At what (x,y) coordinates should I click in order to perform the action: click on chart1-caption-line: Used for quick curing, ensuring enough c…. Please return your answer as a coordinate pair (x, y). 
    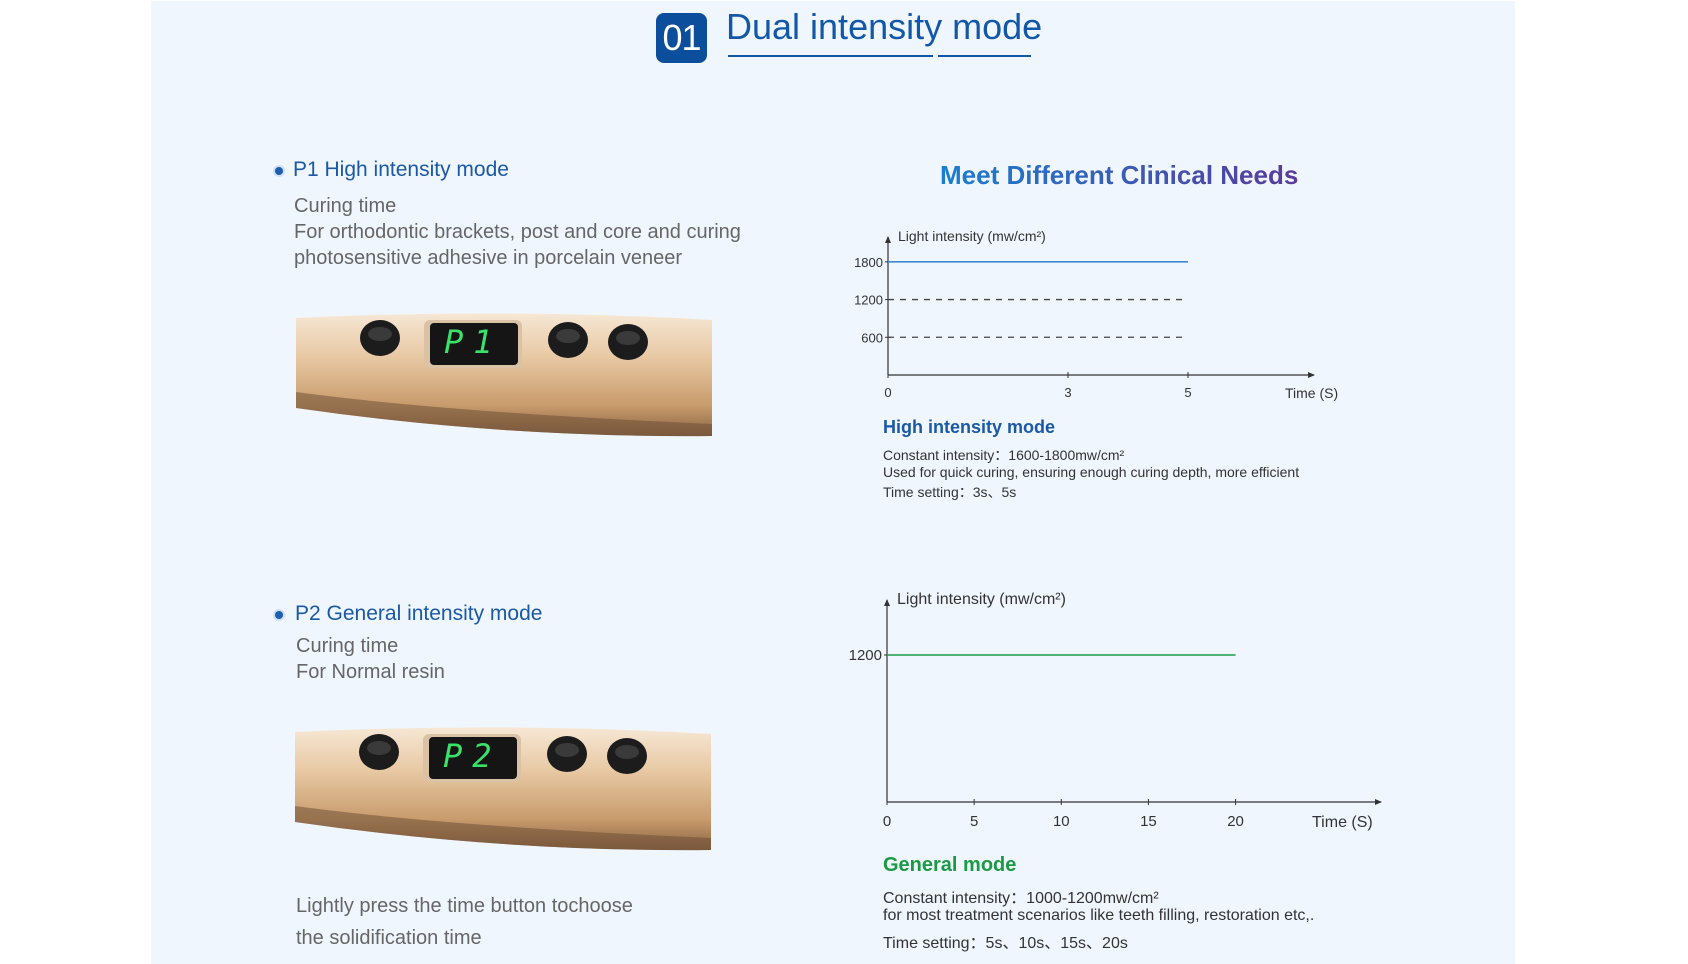
    Looking at the image, I should click on (1091, 472).